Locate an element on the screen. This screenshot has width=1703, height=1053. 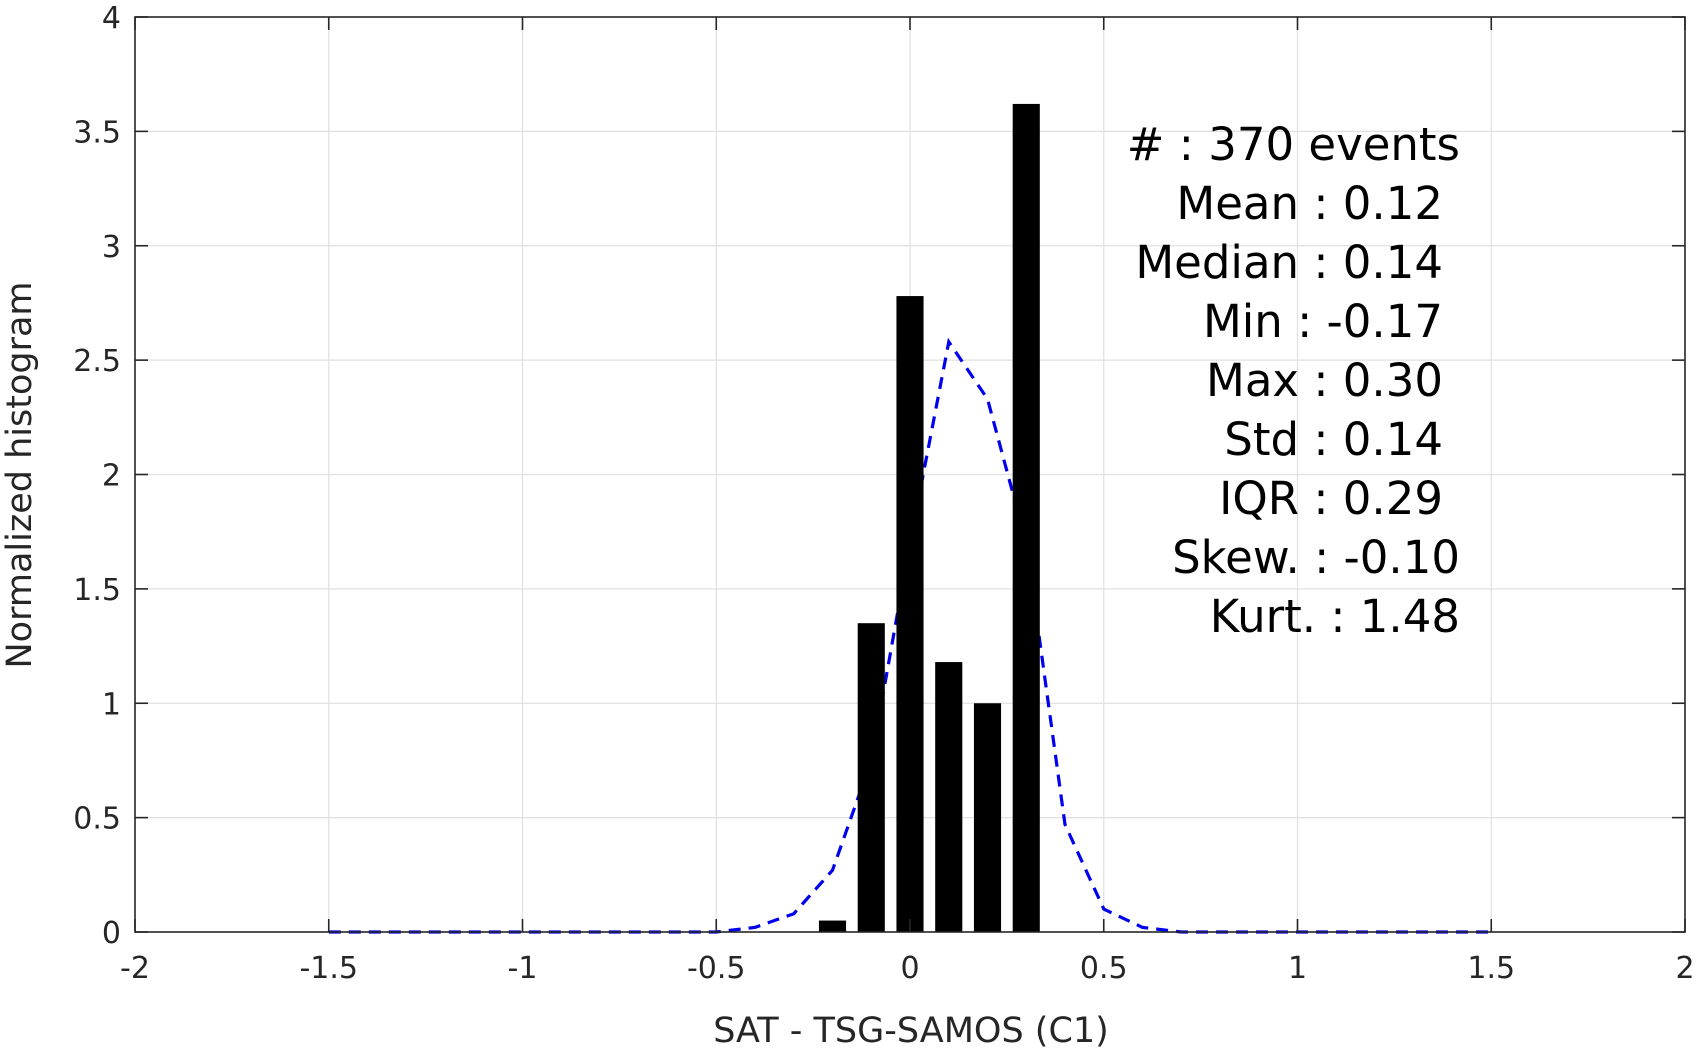
stat-line: # : 370 events is located at coordinates (1293, 144).